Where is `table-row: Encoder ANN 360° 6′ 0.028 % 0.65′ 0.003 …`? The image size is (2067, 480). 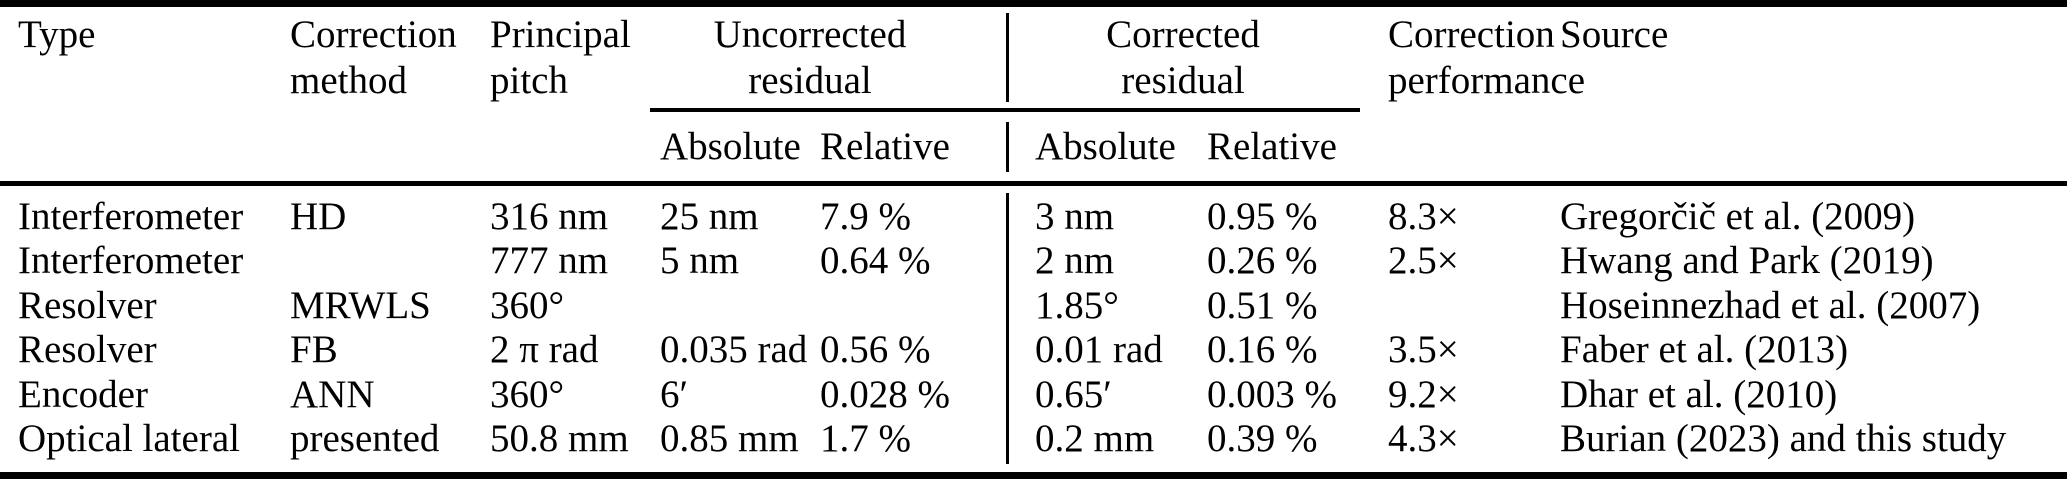
table-row: Encoder ANN 360° 6′ 0.028 % 0.65′ 0.003 … is located at coordinates (1033, 394).